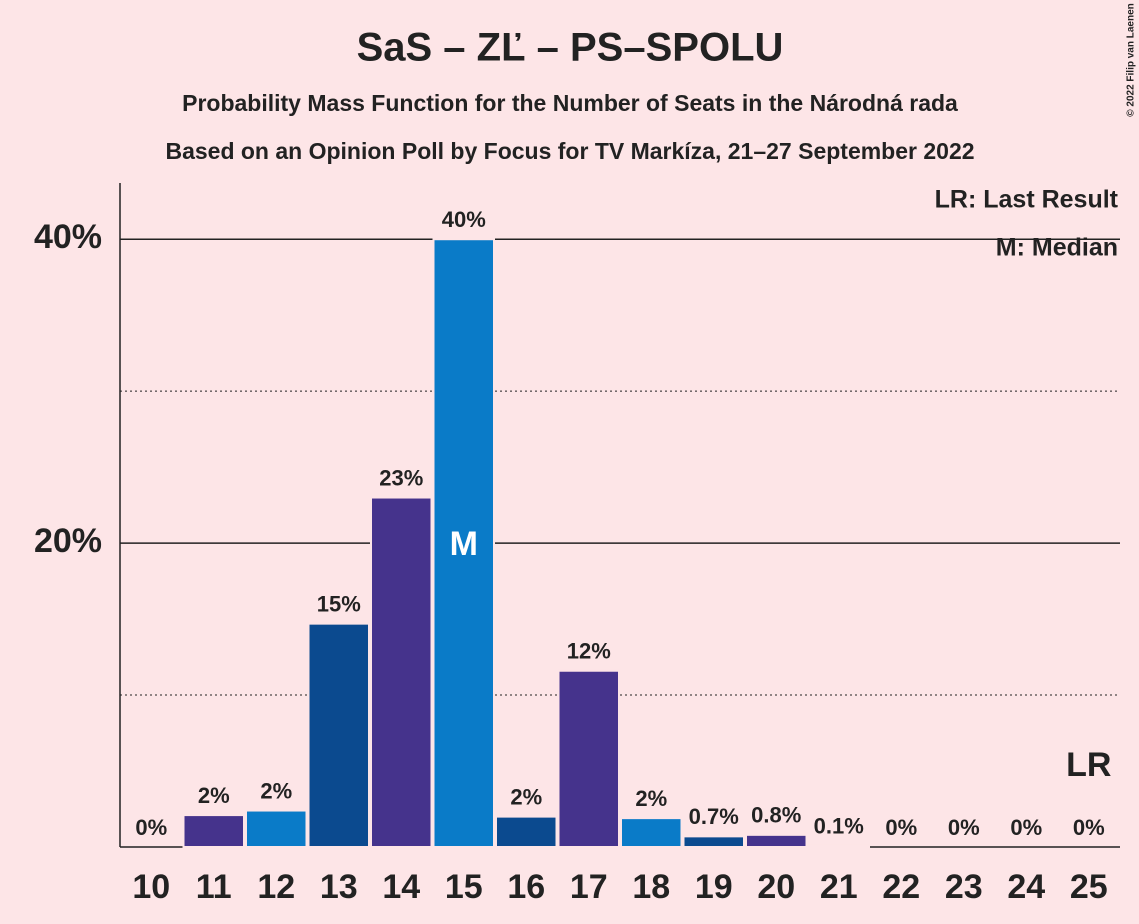 Image resolution: width=1139 pixels, height=924 pixels. What do you see at coordinates (151, 887) in the screenshot?
I see `x-tick-label: 10` at bounding box center [151, 887].